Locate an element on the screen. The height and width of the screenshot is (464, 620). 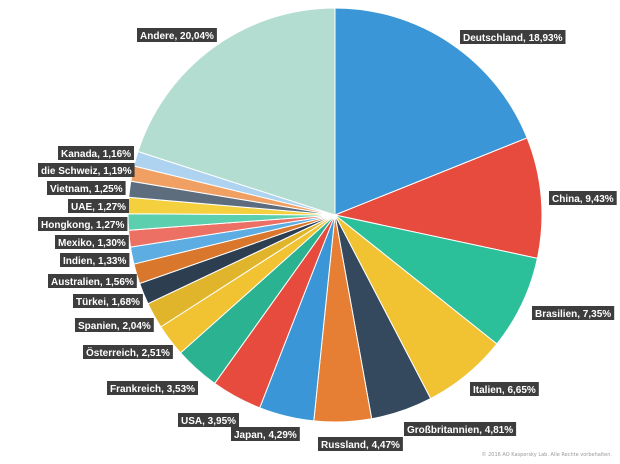
data-label-text: Indien, 1,33% is located at coordinates (94, 261).